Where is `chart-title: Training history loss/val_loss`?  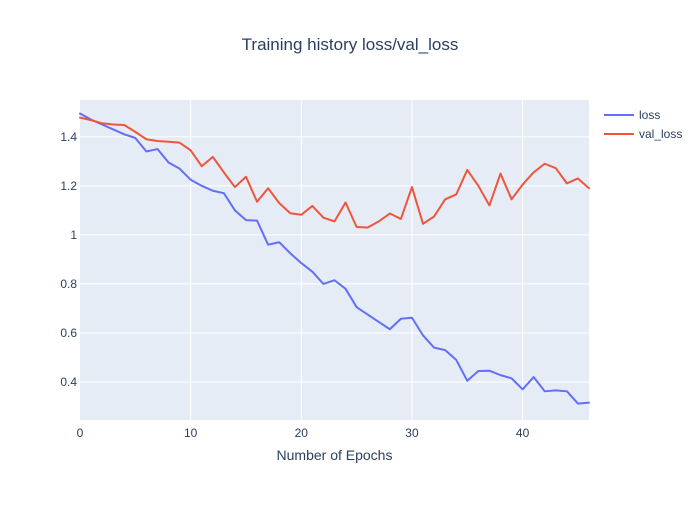 chart-title: Training history loss/val_loss is located at coordinates (350, 44).